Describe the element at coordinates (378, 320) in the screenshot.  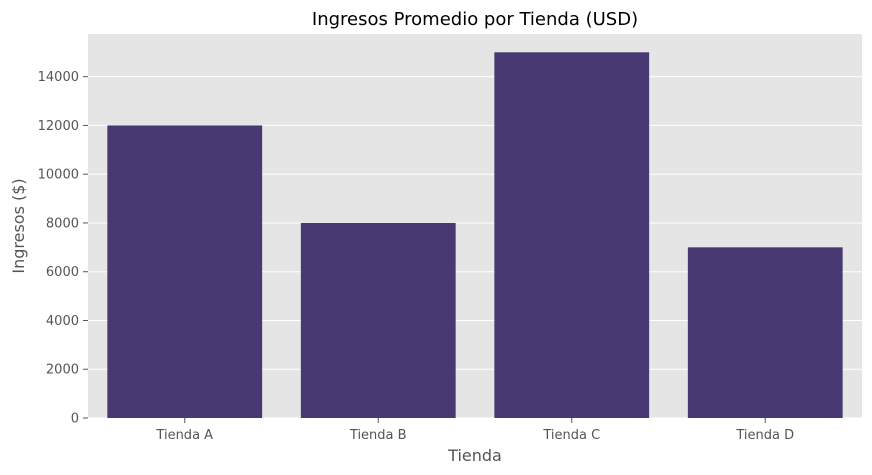
I see `bar-tienda-b` at that location.